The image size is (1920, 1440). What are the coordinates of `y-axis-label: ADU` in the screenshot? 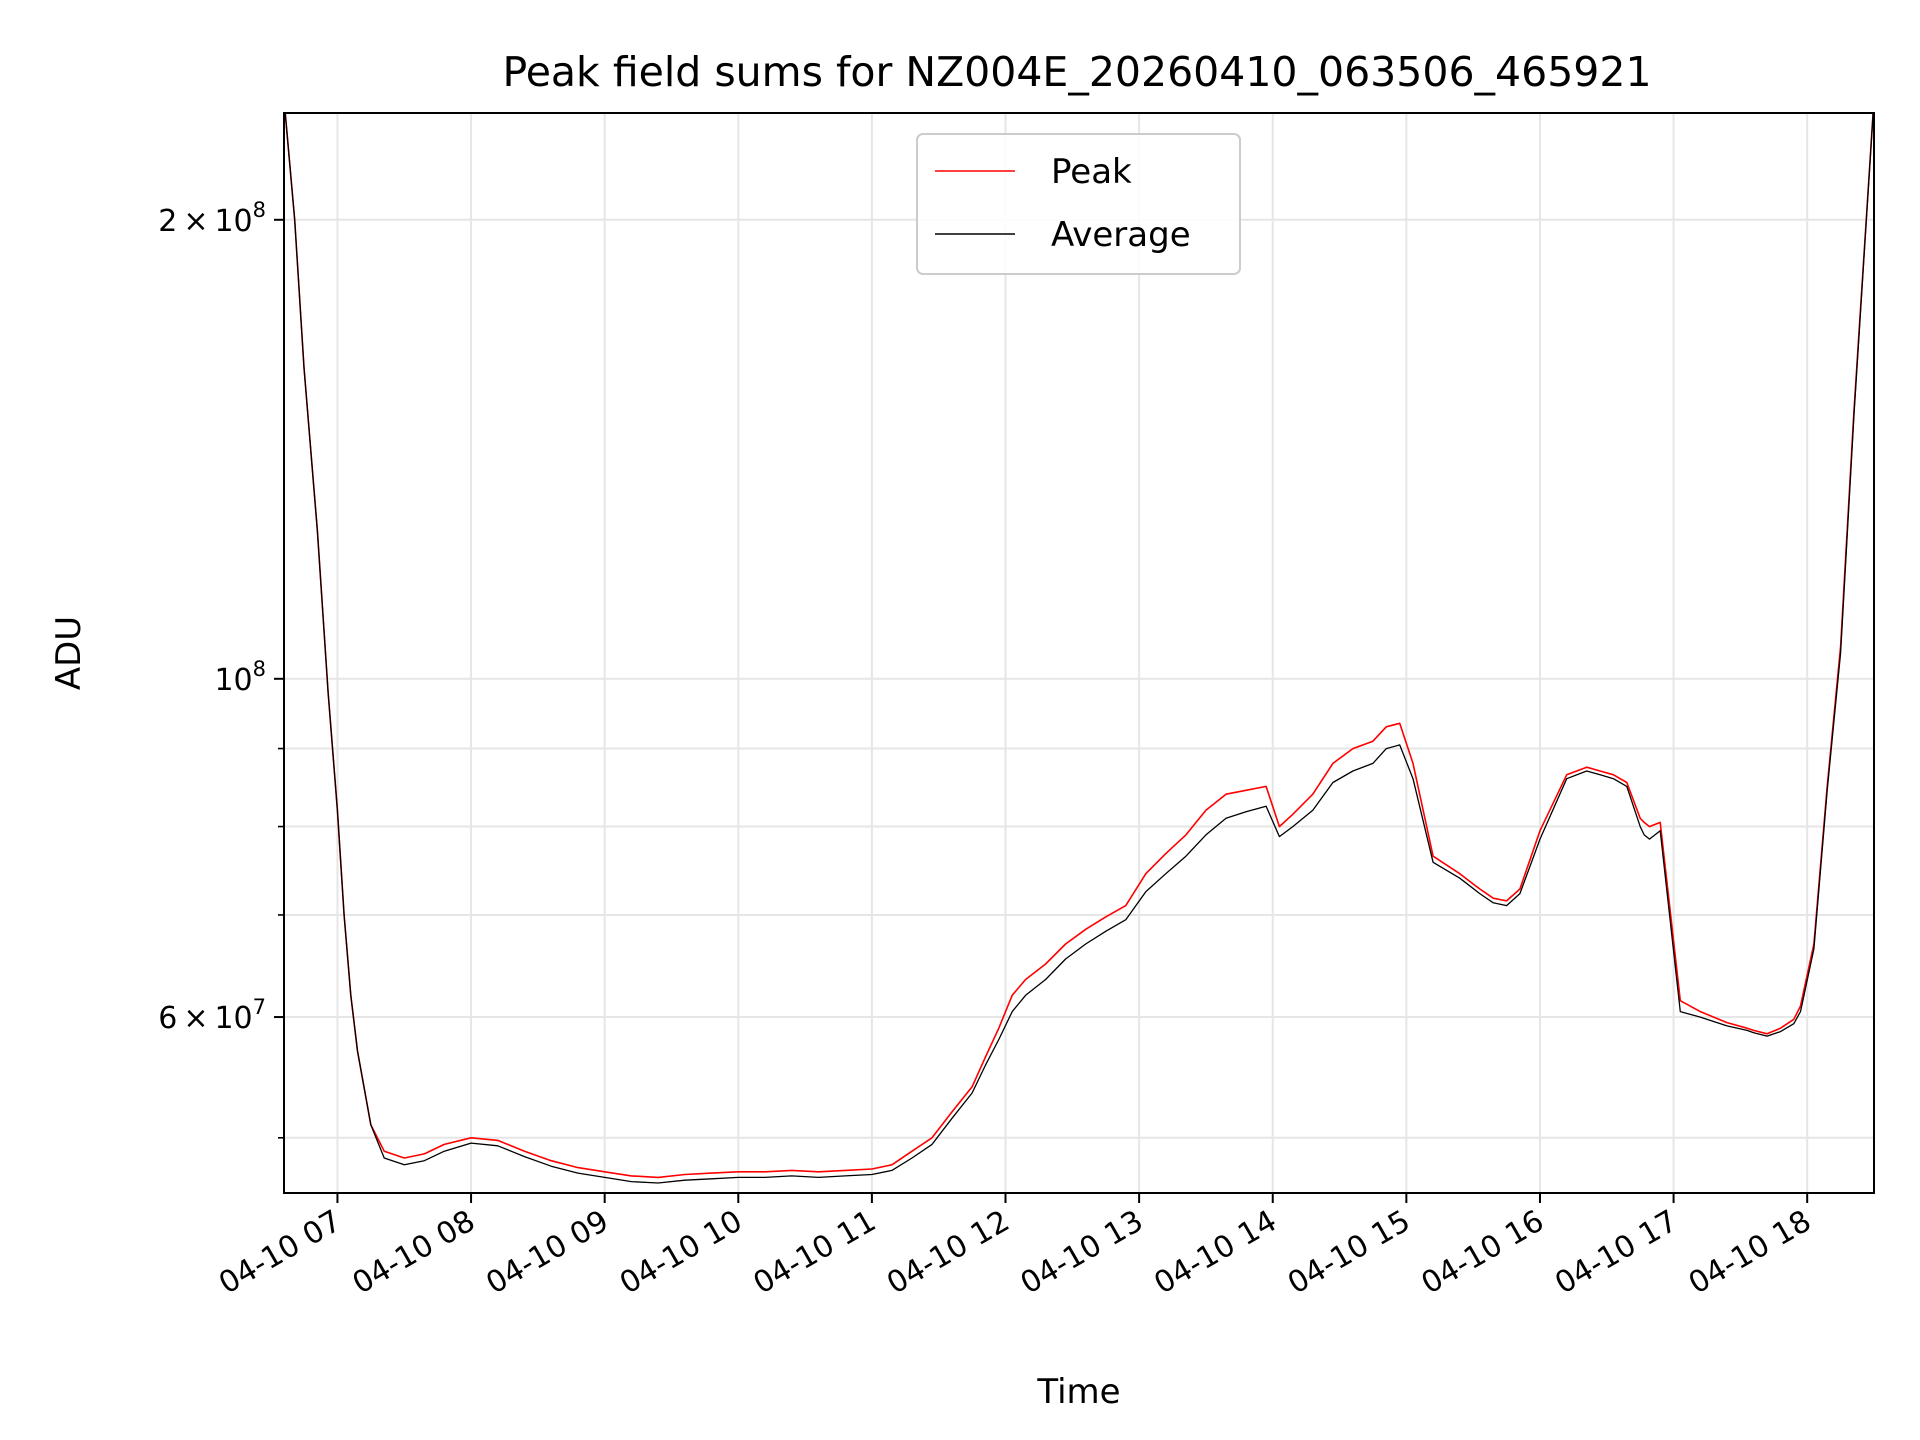 It's located at (69, 653).